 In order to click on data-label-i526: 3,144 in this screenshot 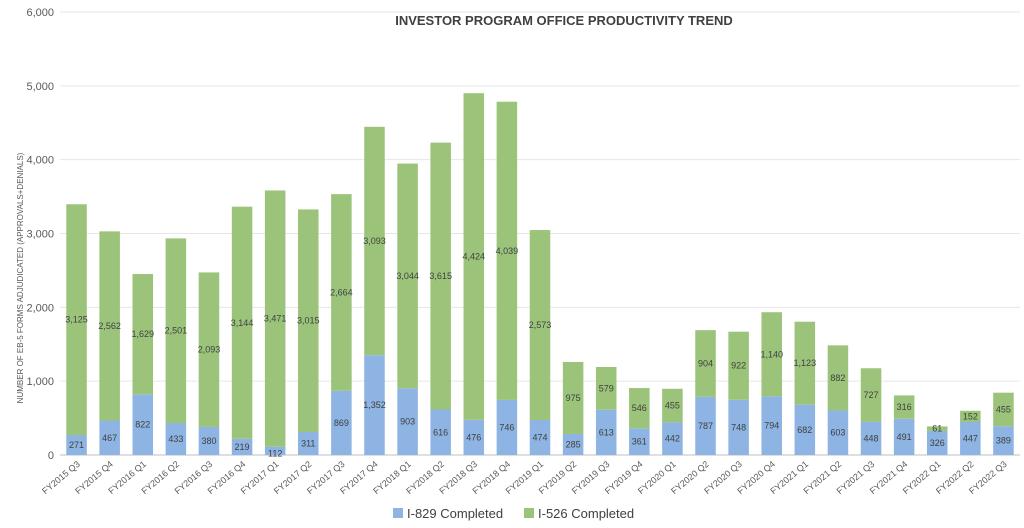, I will do `click(242, 323)`.